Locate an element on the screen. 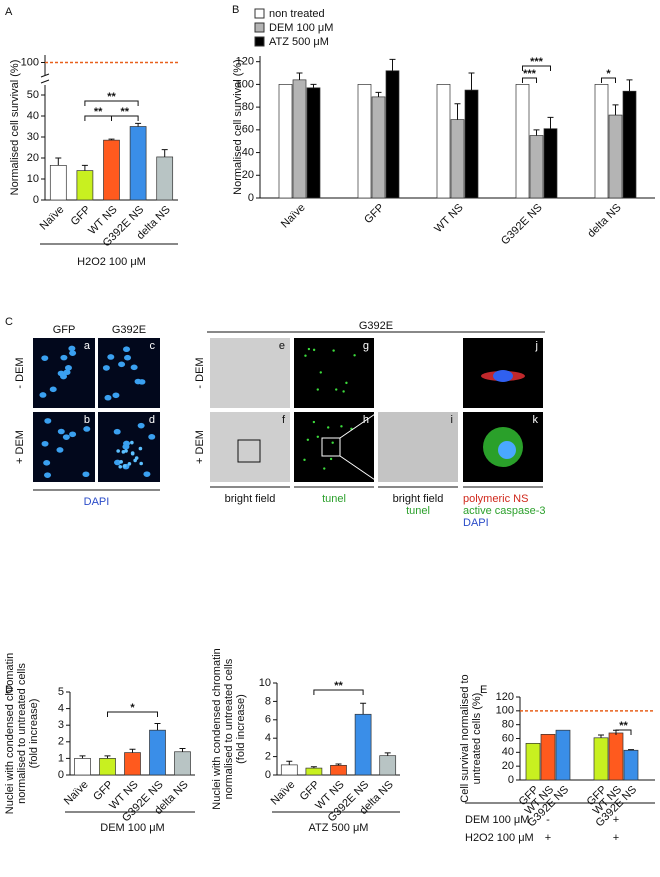 The image size is (660, 877). caption: polymeric NS is located at coordinates (495, 499).